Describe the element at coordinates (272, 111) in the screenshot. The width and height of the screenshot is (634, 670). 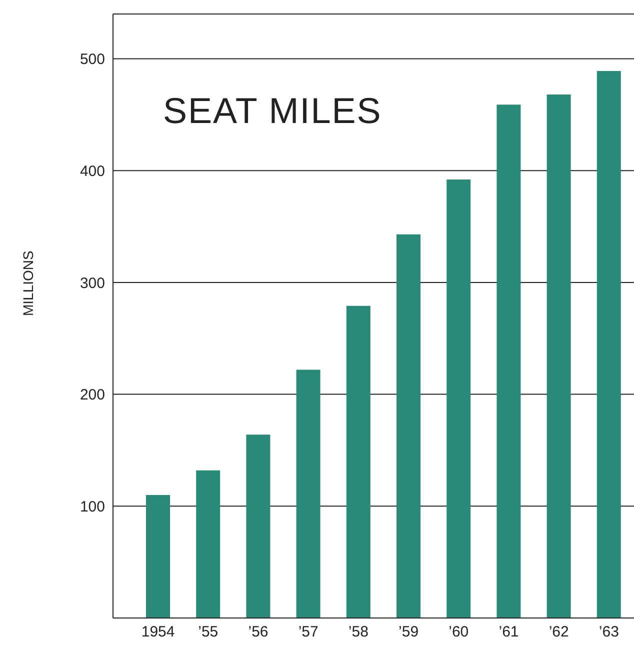
I see `text: SEAT MILES` at that location.